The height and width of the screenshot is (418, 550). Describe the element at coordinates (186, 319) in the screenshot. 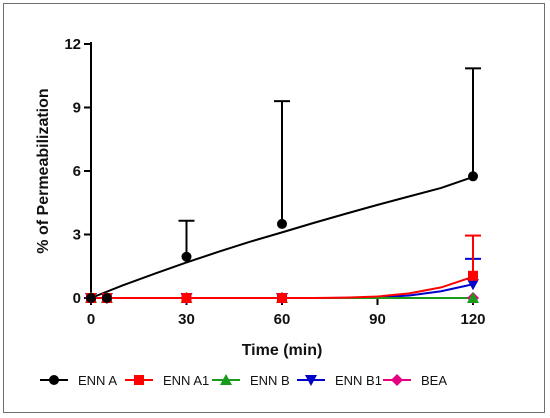

I see `x-tick-label: 30` at that location.